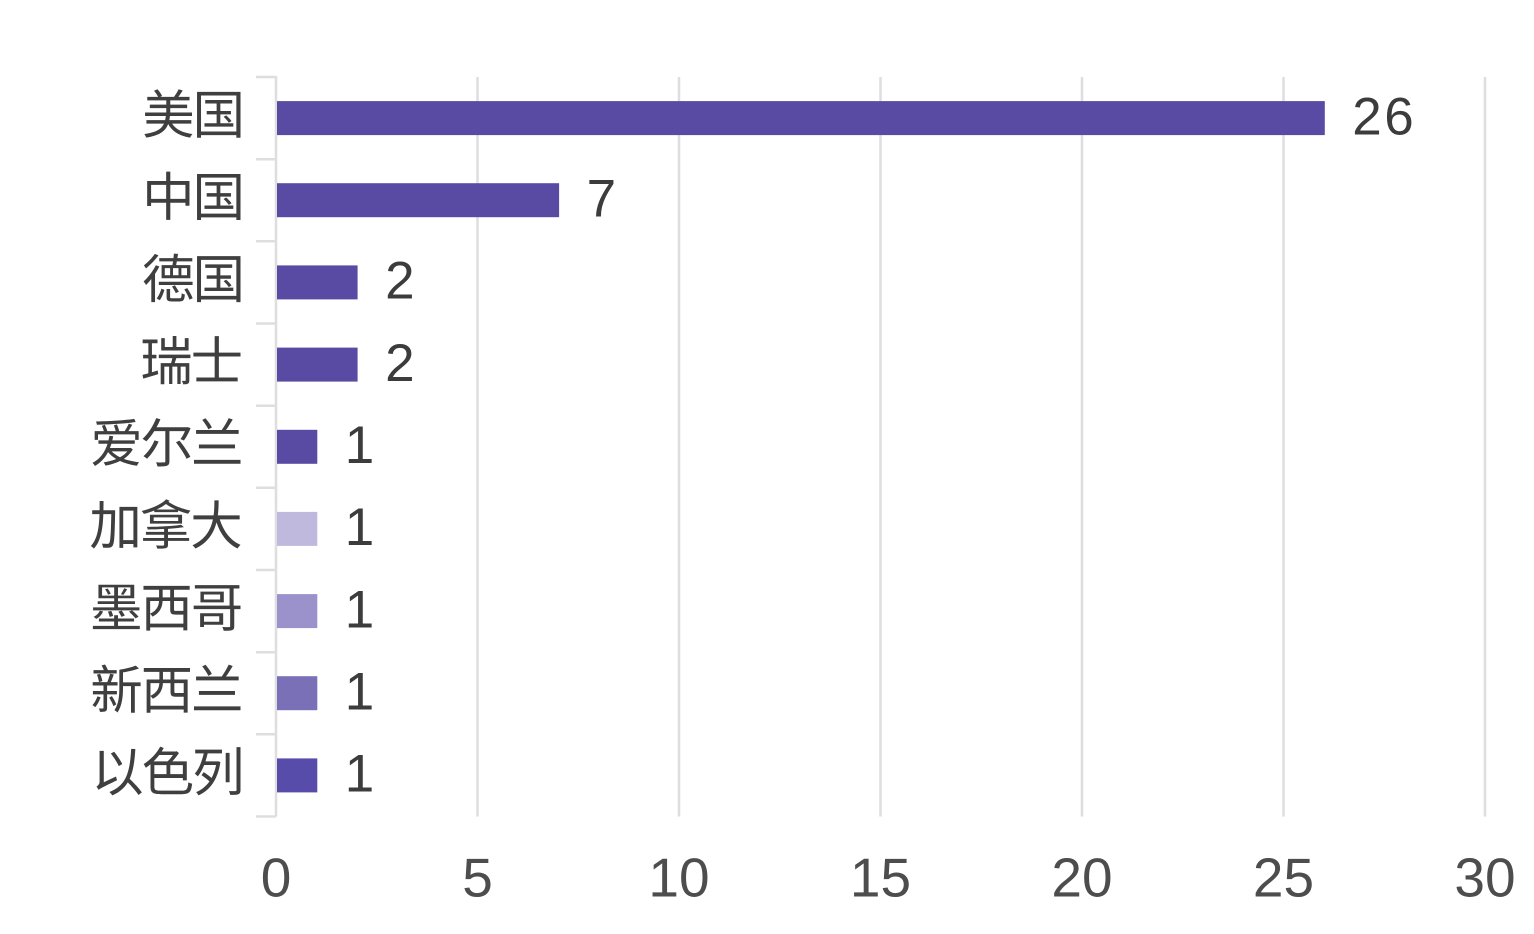  Describe the element at coordinates (601, 199) in the screenshot. I see `svg-text: 7` at that location.